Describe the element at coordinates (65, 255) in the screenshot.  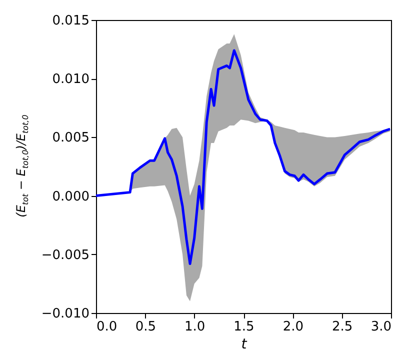
I see `y-tick-label: −0.005` at that location.